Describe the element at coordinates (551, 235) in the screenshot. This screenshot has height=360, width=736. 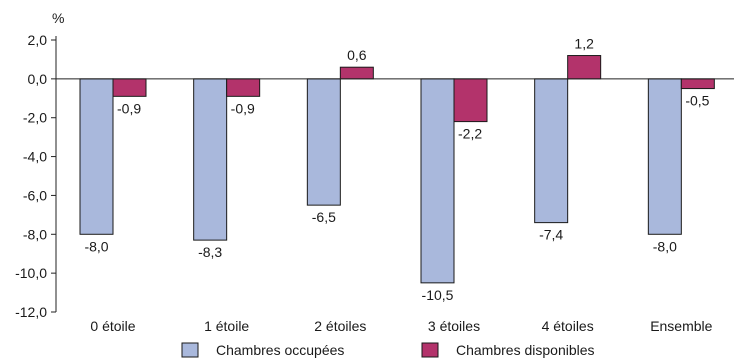
I see `label-occupied-4: -7,4` at that location.